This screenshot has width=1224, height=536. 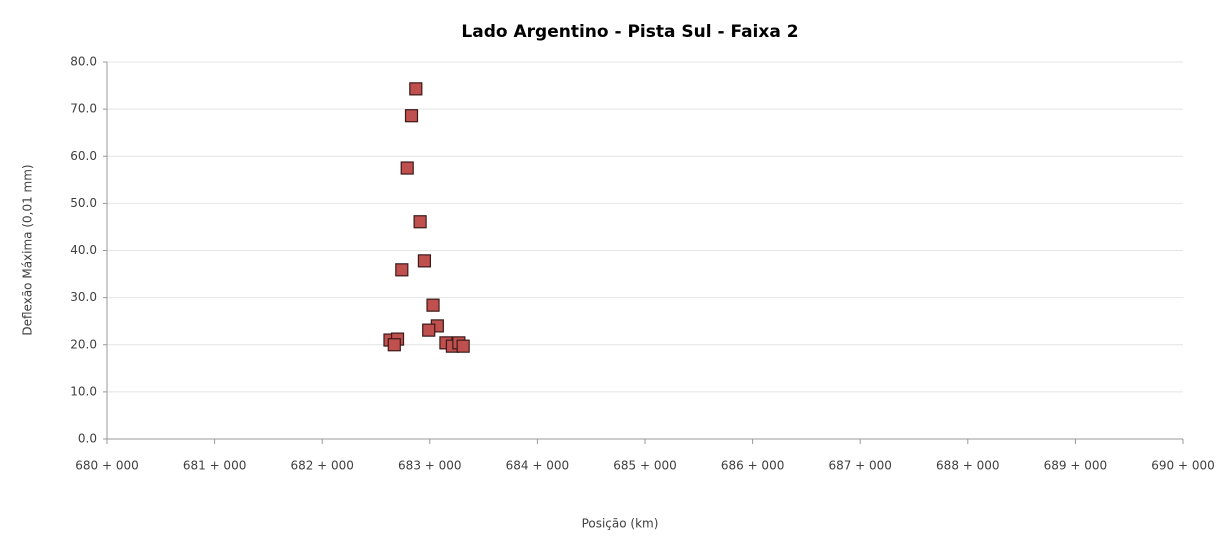 What do you see at coordinates (83, 344) in the screenshot?
I see `y-tick-label: 20.0` at bounding box center [83, 344].